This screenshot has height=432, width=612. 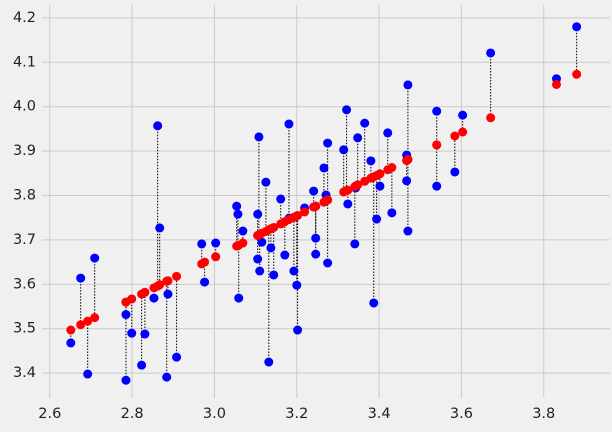 What do you see at coordinates (379, 414) in the screenshot?
I see `x-tick-label: 3.4` at bounding box center [379, 414].